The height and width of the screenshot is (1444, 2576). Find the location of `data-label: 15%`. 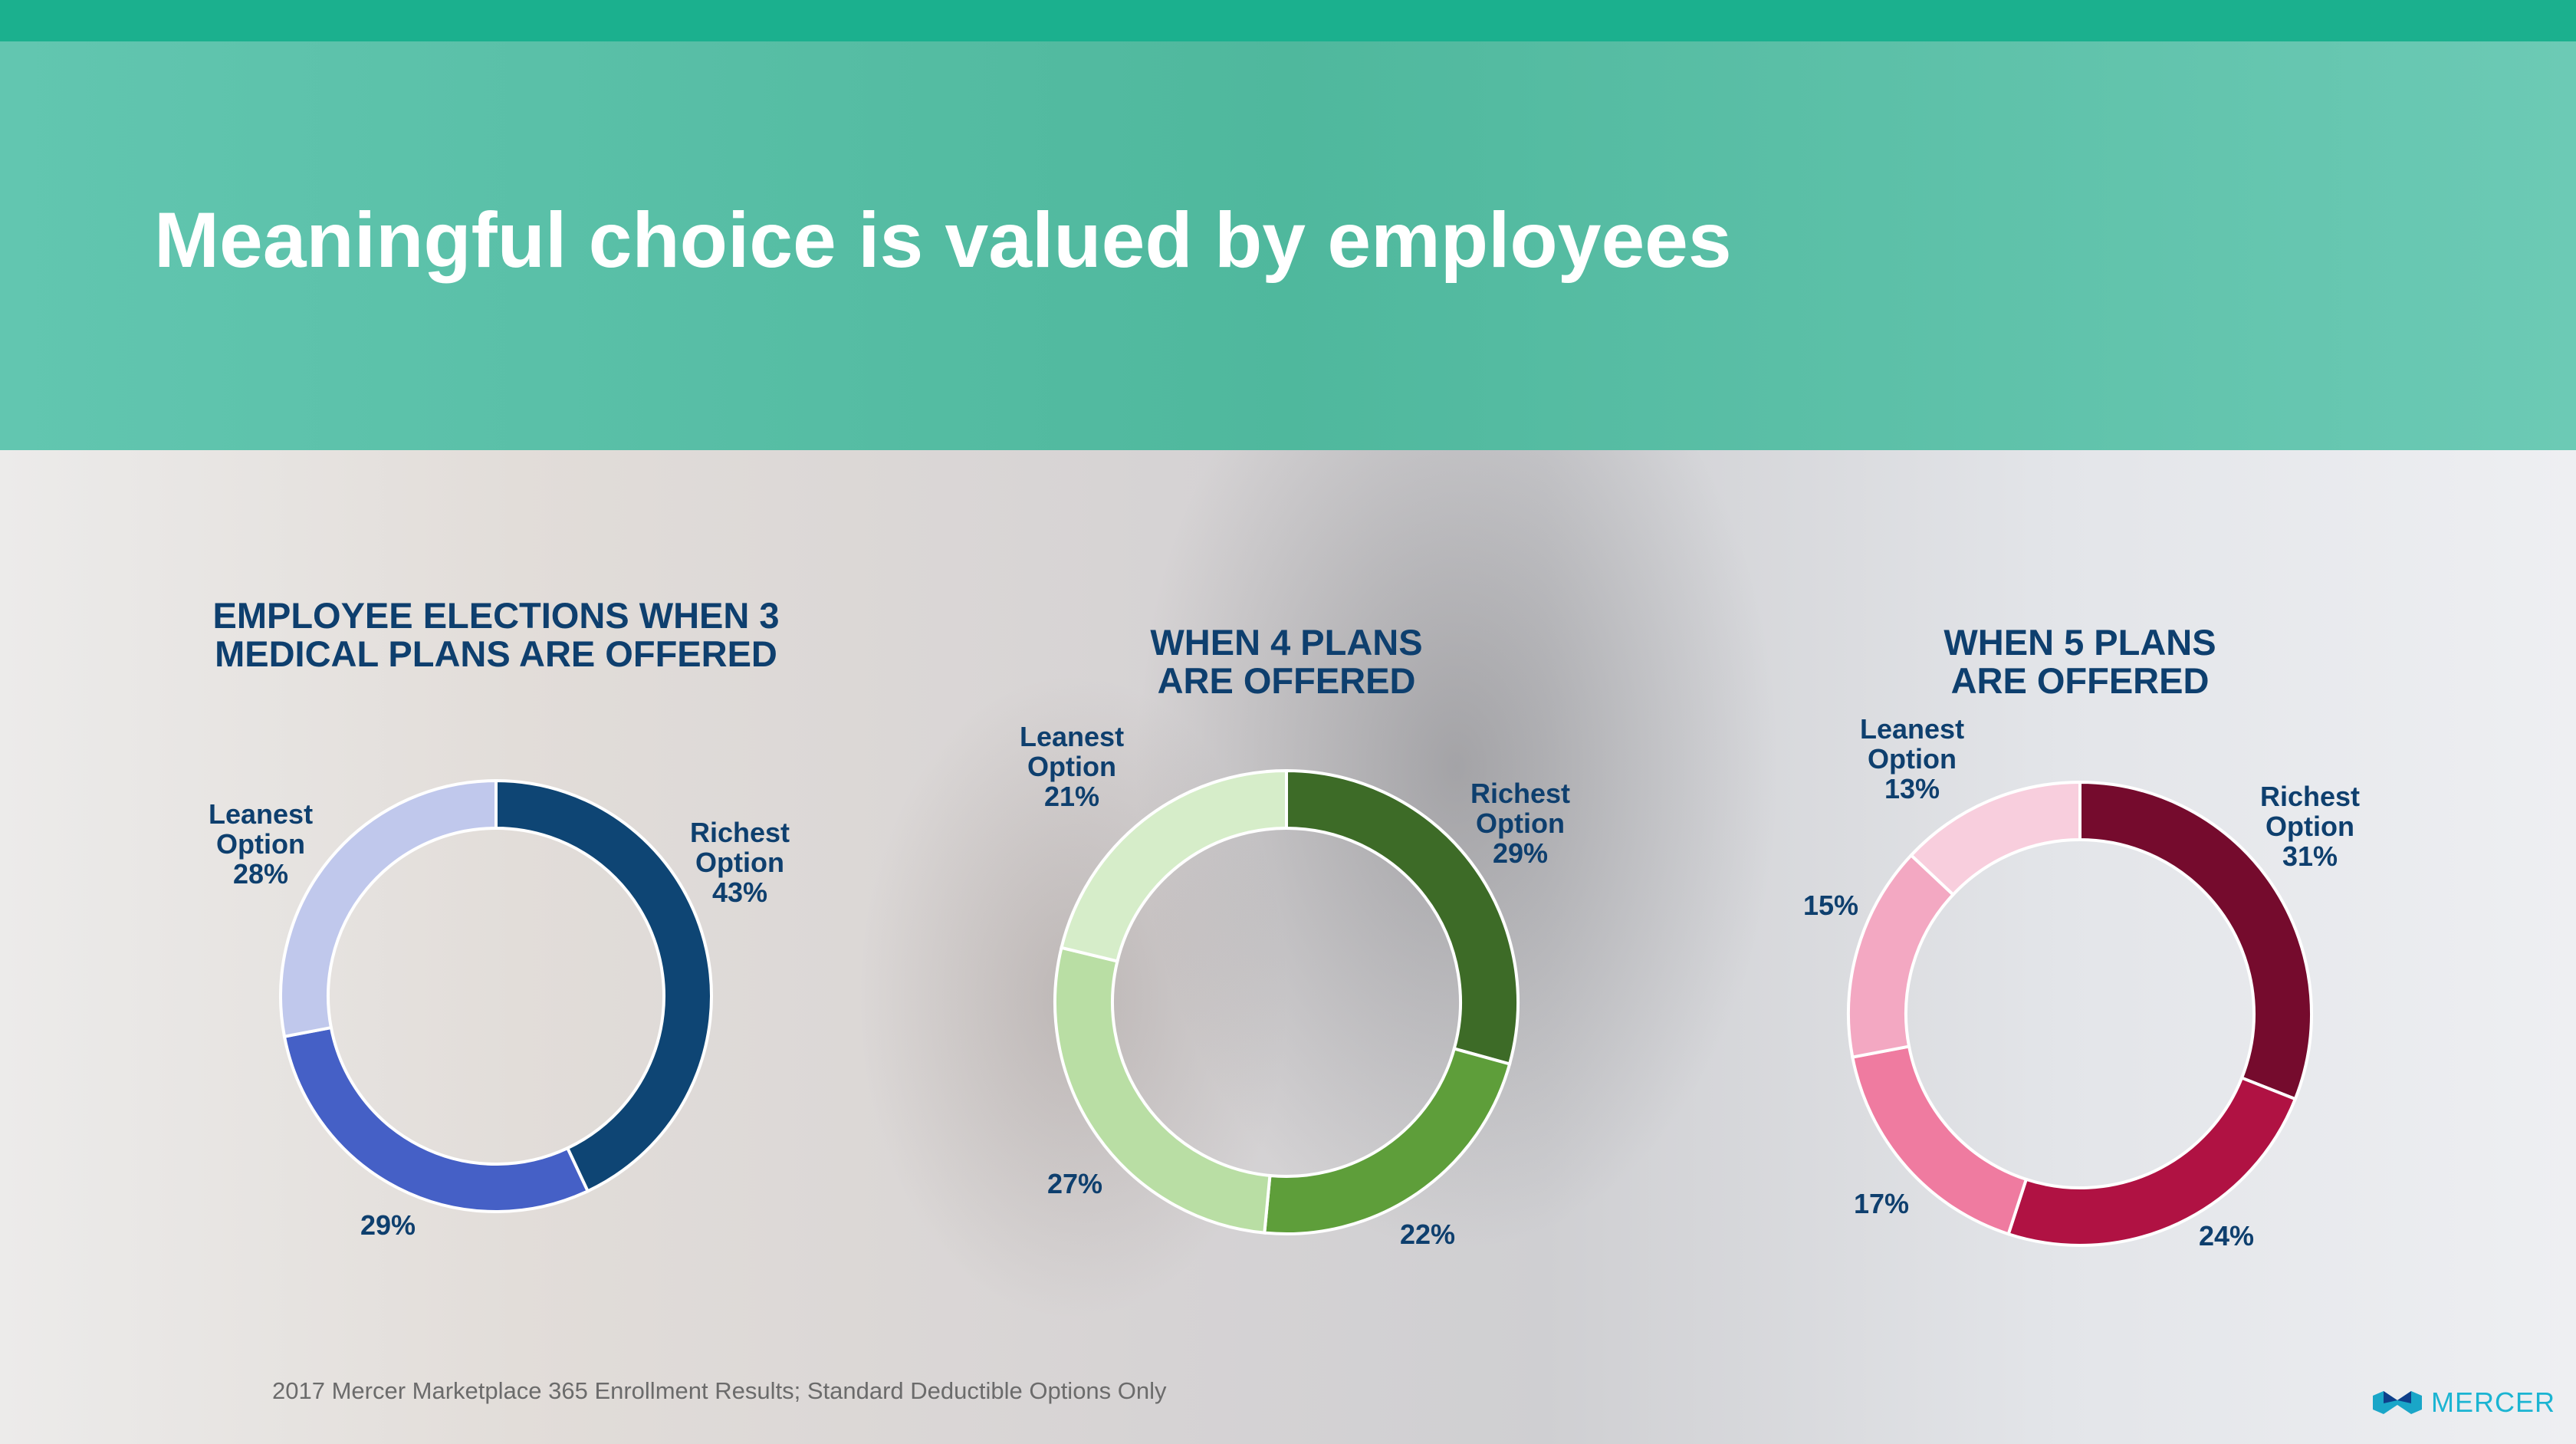

data-label: 15% is located at coordinates (1831, 906).